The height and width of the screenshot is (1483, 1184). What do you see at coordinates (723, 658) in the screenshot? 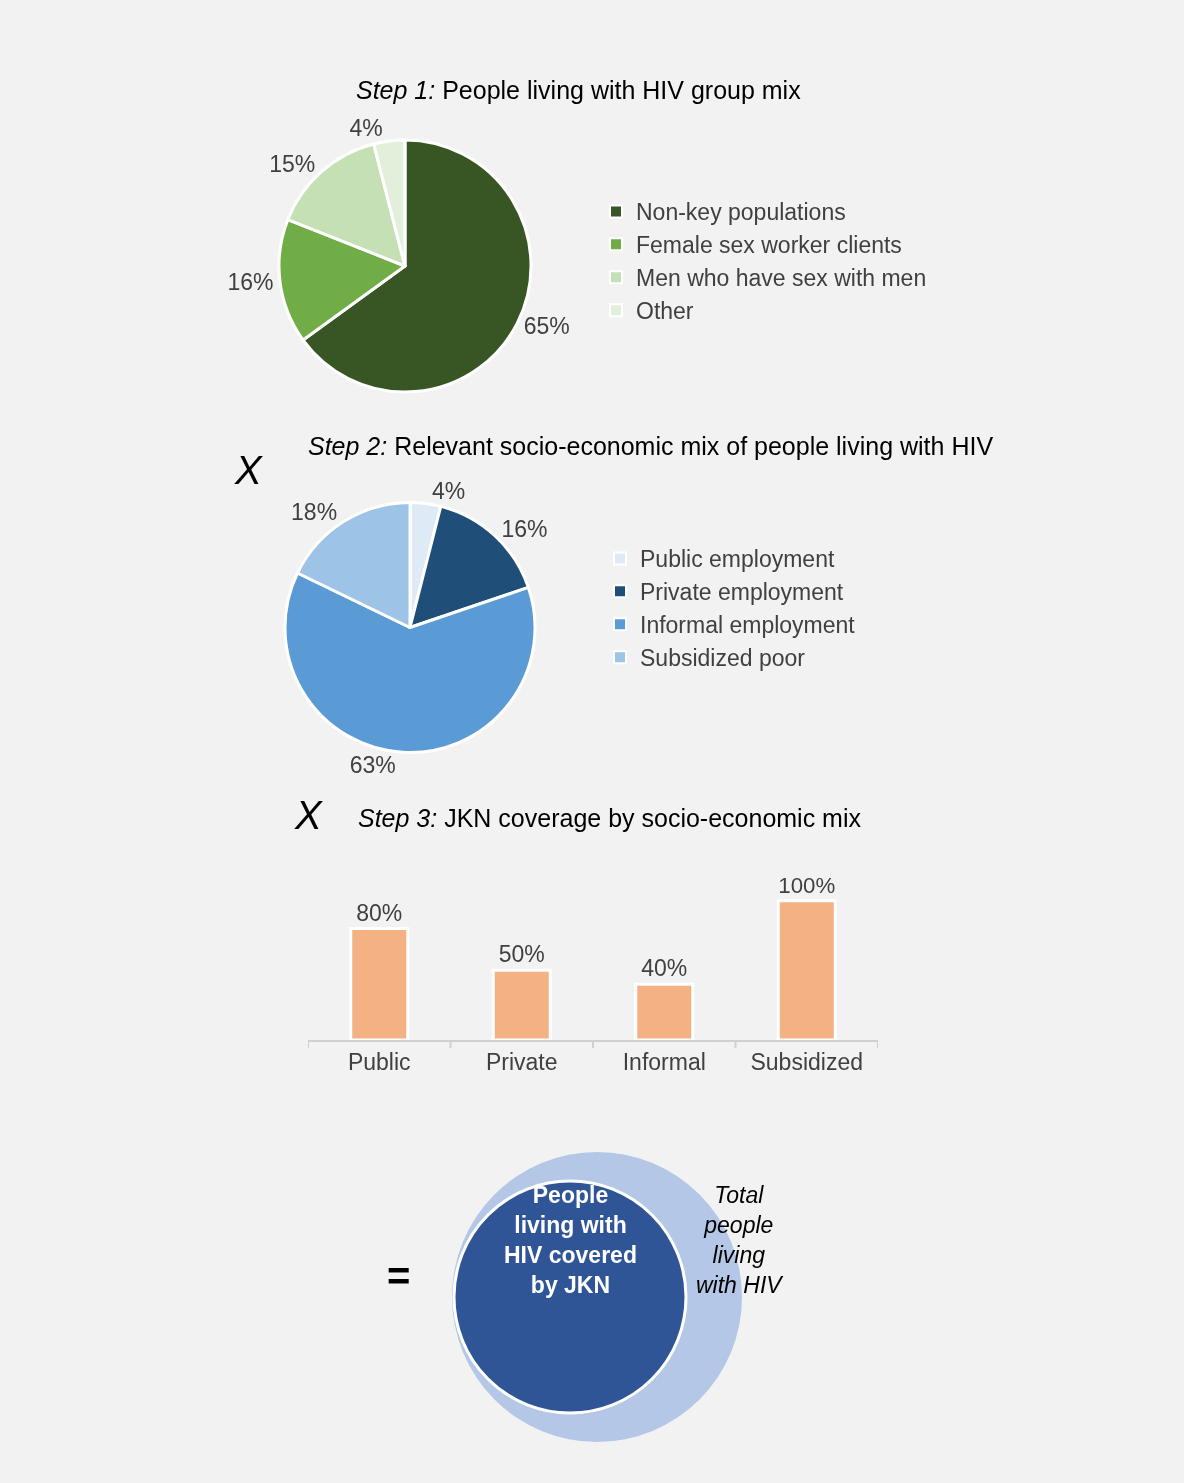
I see `legend-label: Subsidized poor` at bounding box center [723, 658].